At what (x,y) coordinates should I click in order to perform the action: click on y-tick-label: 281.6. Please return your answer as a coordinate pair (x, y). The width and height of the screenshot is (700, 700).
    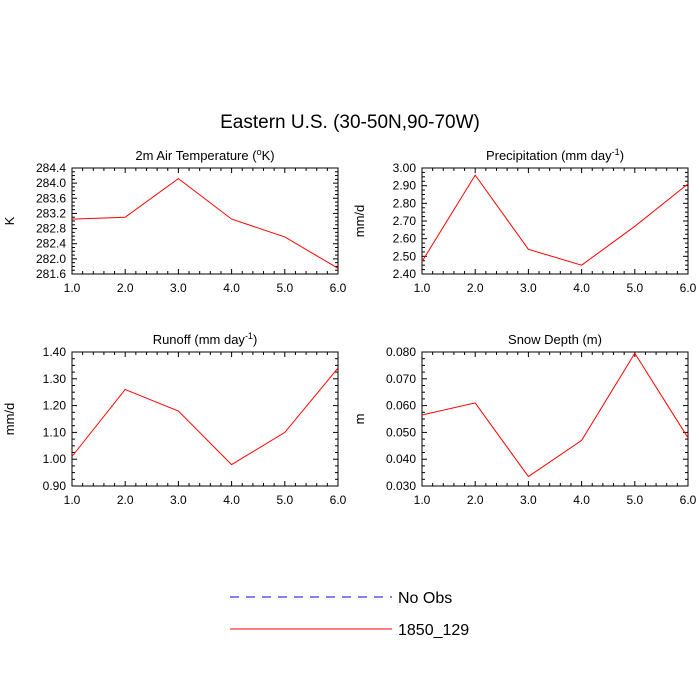
    Looking at the image, I should click on (51, 274).